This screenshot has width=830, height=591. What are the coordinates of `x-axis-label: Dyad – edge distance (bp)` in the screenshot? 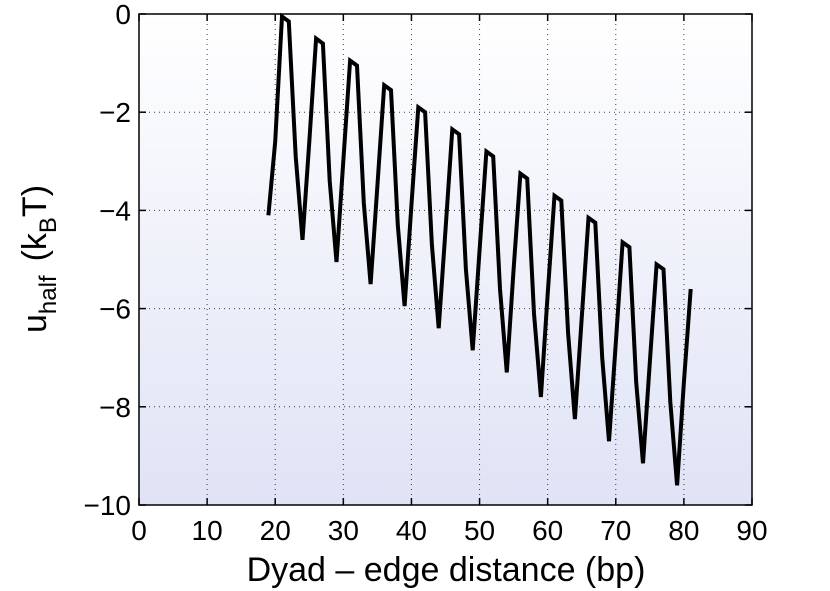 It's located at (446, 570).